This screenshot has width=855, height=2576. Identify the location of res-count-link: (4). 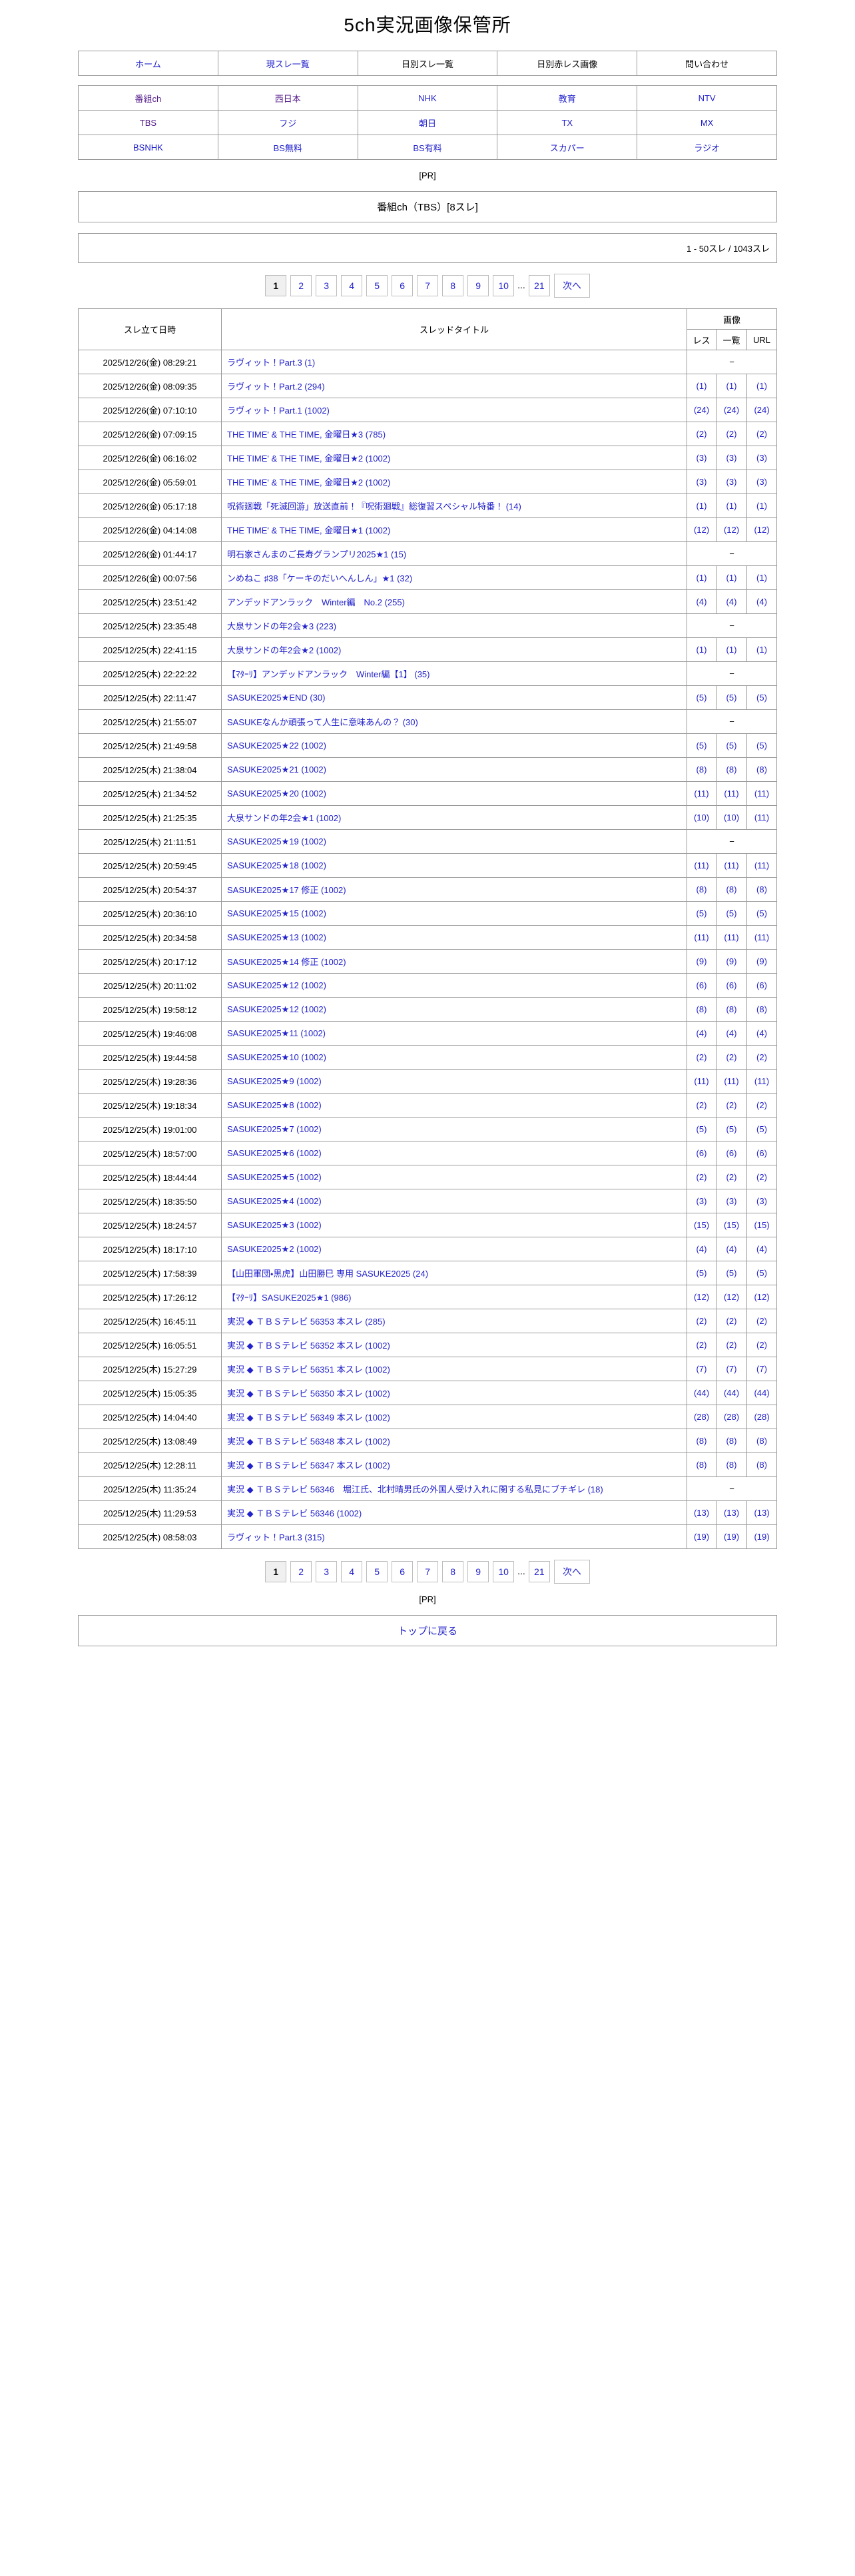
(701, 1033).